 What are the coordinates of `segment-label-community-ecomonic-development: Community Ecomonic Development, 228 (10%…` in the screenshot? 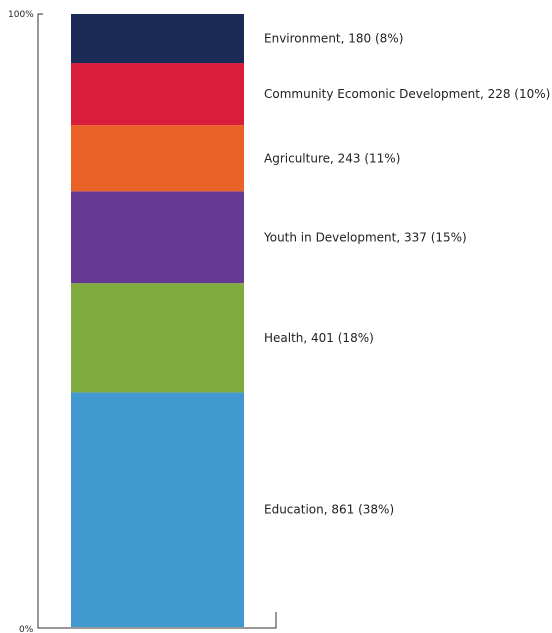 It's located at (407, 94).